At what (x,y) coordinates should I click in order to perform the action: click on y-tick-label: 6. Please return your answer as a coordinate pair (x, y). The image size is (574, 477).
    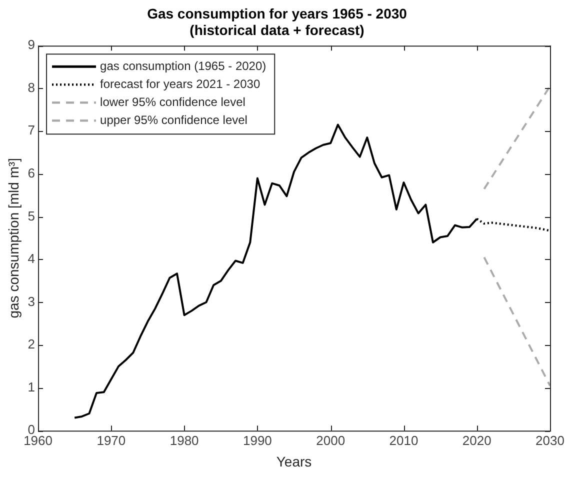
    Looking at the image, I should click on (32, 173).